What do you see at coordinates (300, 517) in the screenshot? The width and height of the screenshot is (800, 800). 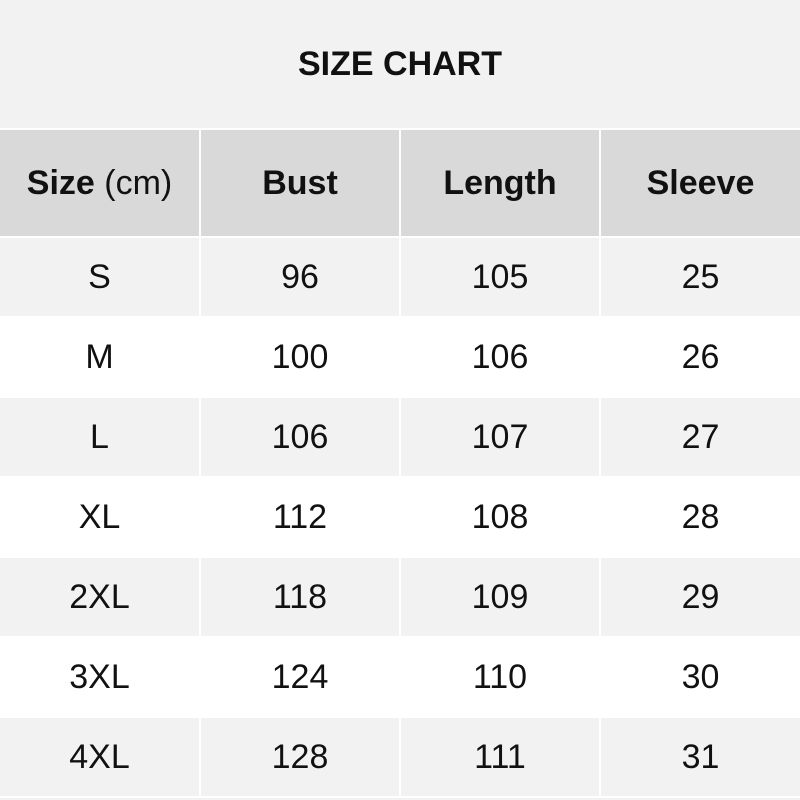 I see `cell-bust: 112` at bounding box center [300, 517].